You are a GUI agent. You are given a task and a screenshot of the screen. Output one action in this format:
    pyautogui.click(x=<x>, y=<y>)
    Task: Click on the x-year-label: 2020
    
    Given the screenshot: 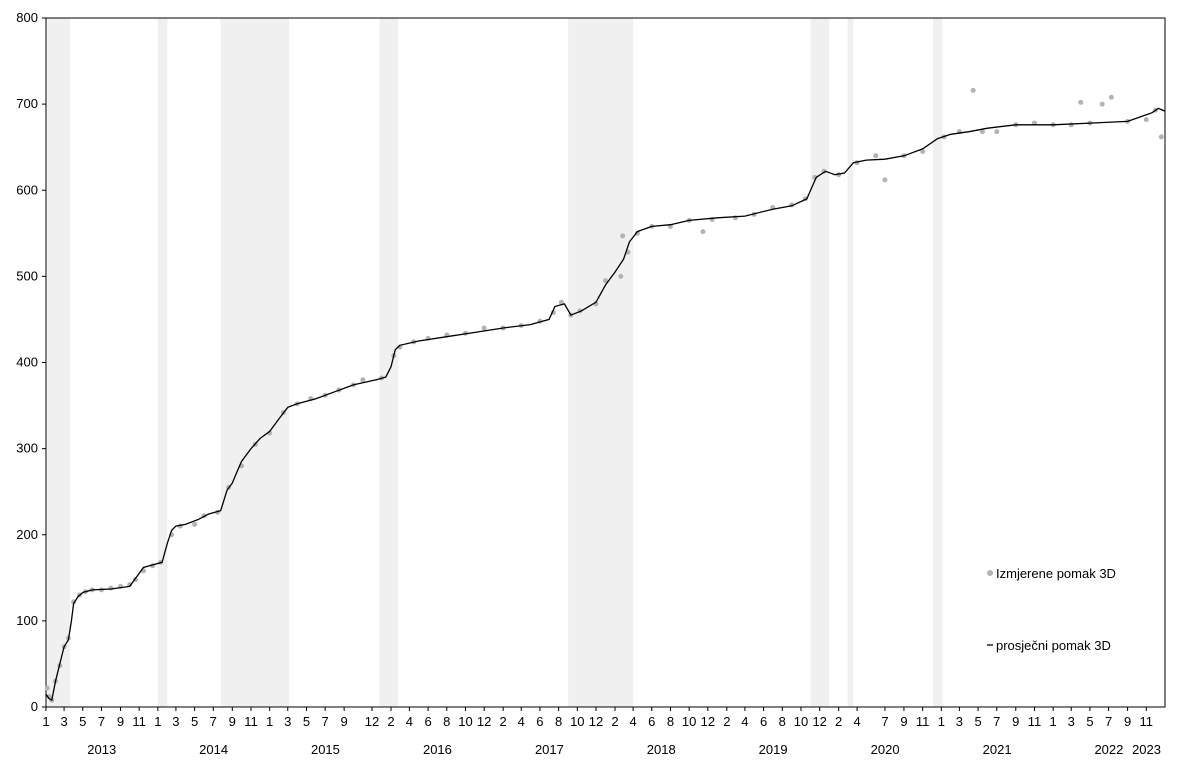 What is the action you would take?
    pyautogui.click(x=885, y=749)
    